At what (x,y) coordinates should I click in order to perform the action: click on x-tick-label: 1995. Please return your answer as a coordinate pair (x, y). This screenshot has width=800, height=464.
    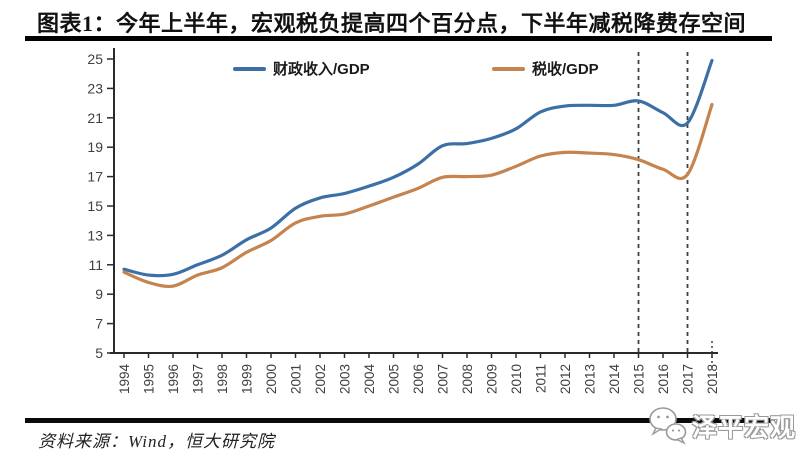
    Looking at the image, I should click on (149, 379).